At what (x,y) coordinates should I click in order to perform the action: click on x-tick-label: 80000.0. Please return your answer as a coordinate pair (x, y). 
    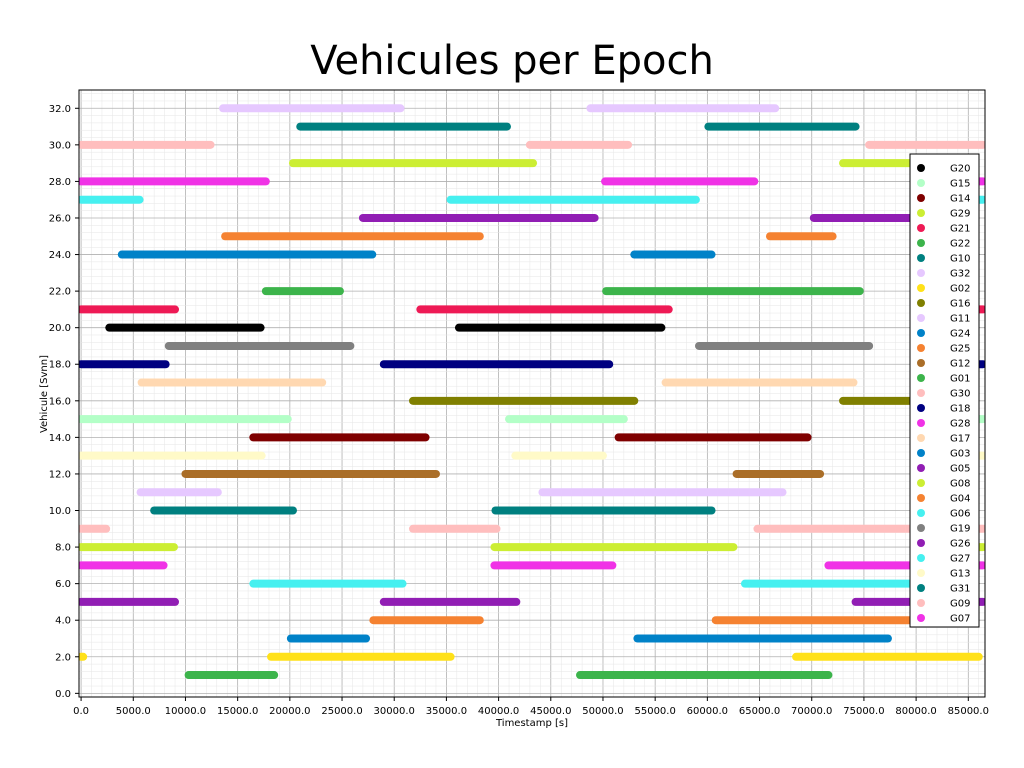
    Looking at the image, I should click on (915, 711).